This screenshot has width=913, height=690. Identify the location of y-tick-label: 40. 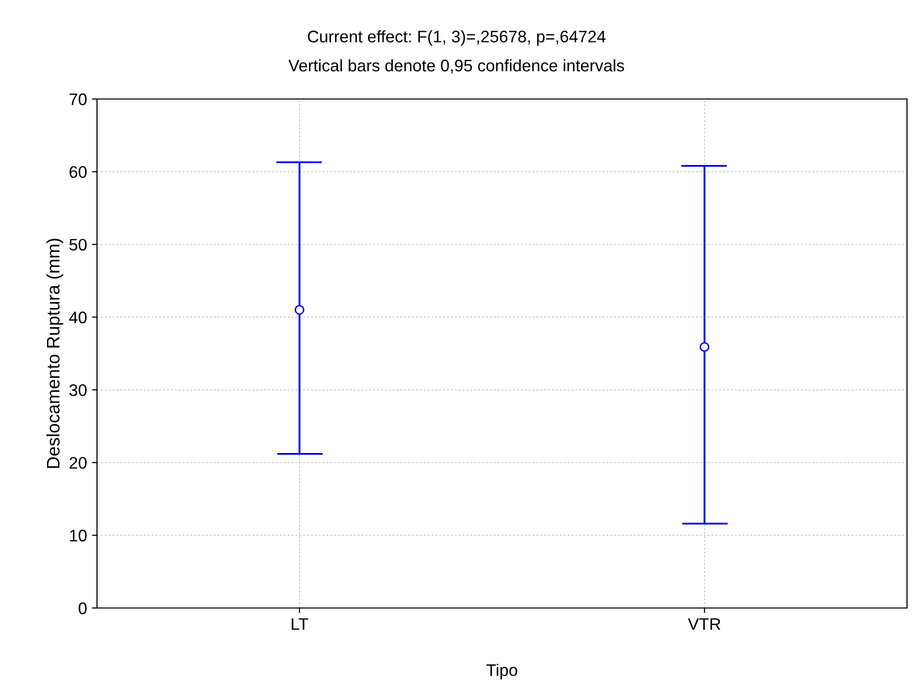
(78, 318).